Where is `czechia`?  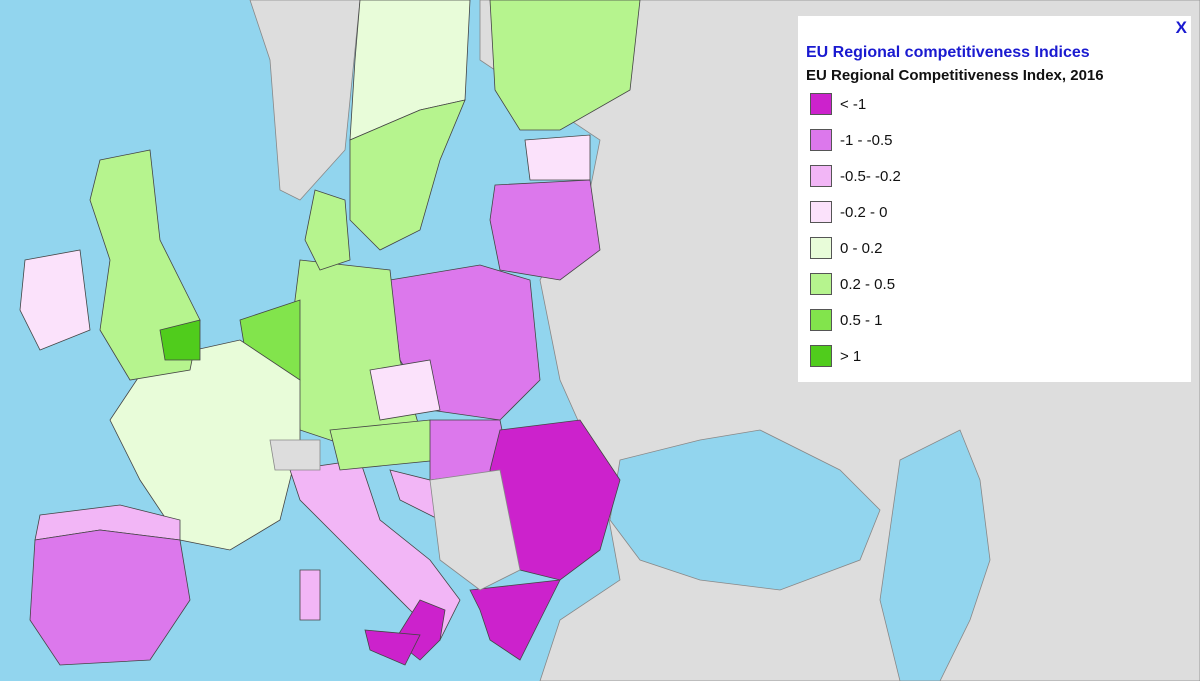
czechia is located at coordinates (405, 390).